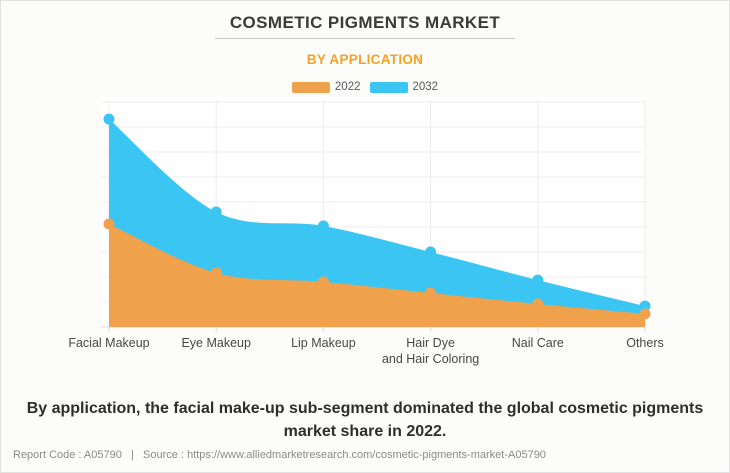  Describe the element at coordinates (310, 87) in the screenshot. I see `legend-swatch-2022-icon` at that location.